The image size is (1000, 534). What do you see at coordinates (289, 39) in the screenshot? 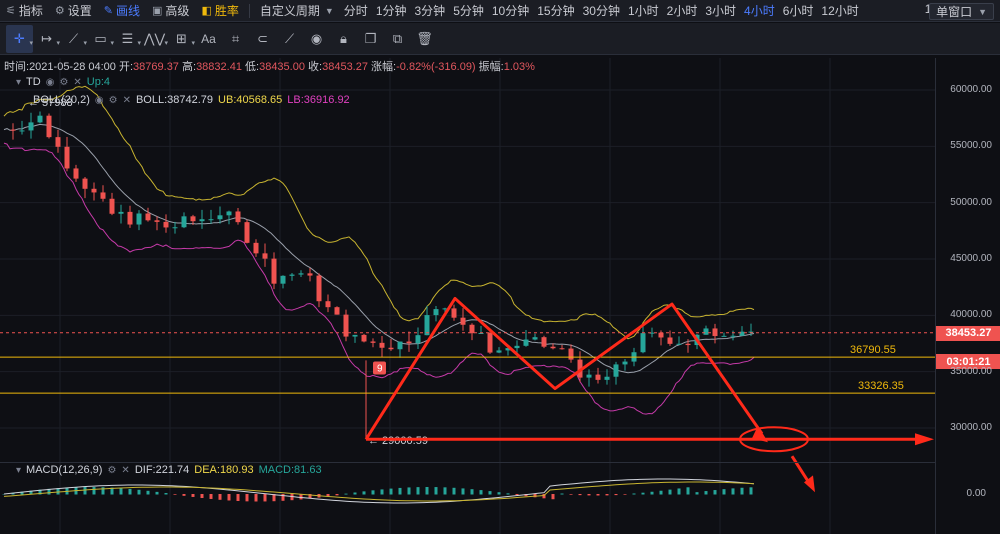
I see `ruler-tool: ⟋` at bounding box center [289, 39].